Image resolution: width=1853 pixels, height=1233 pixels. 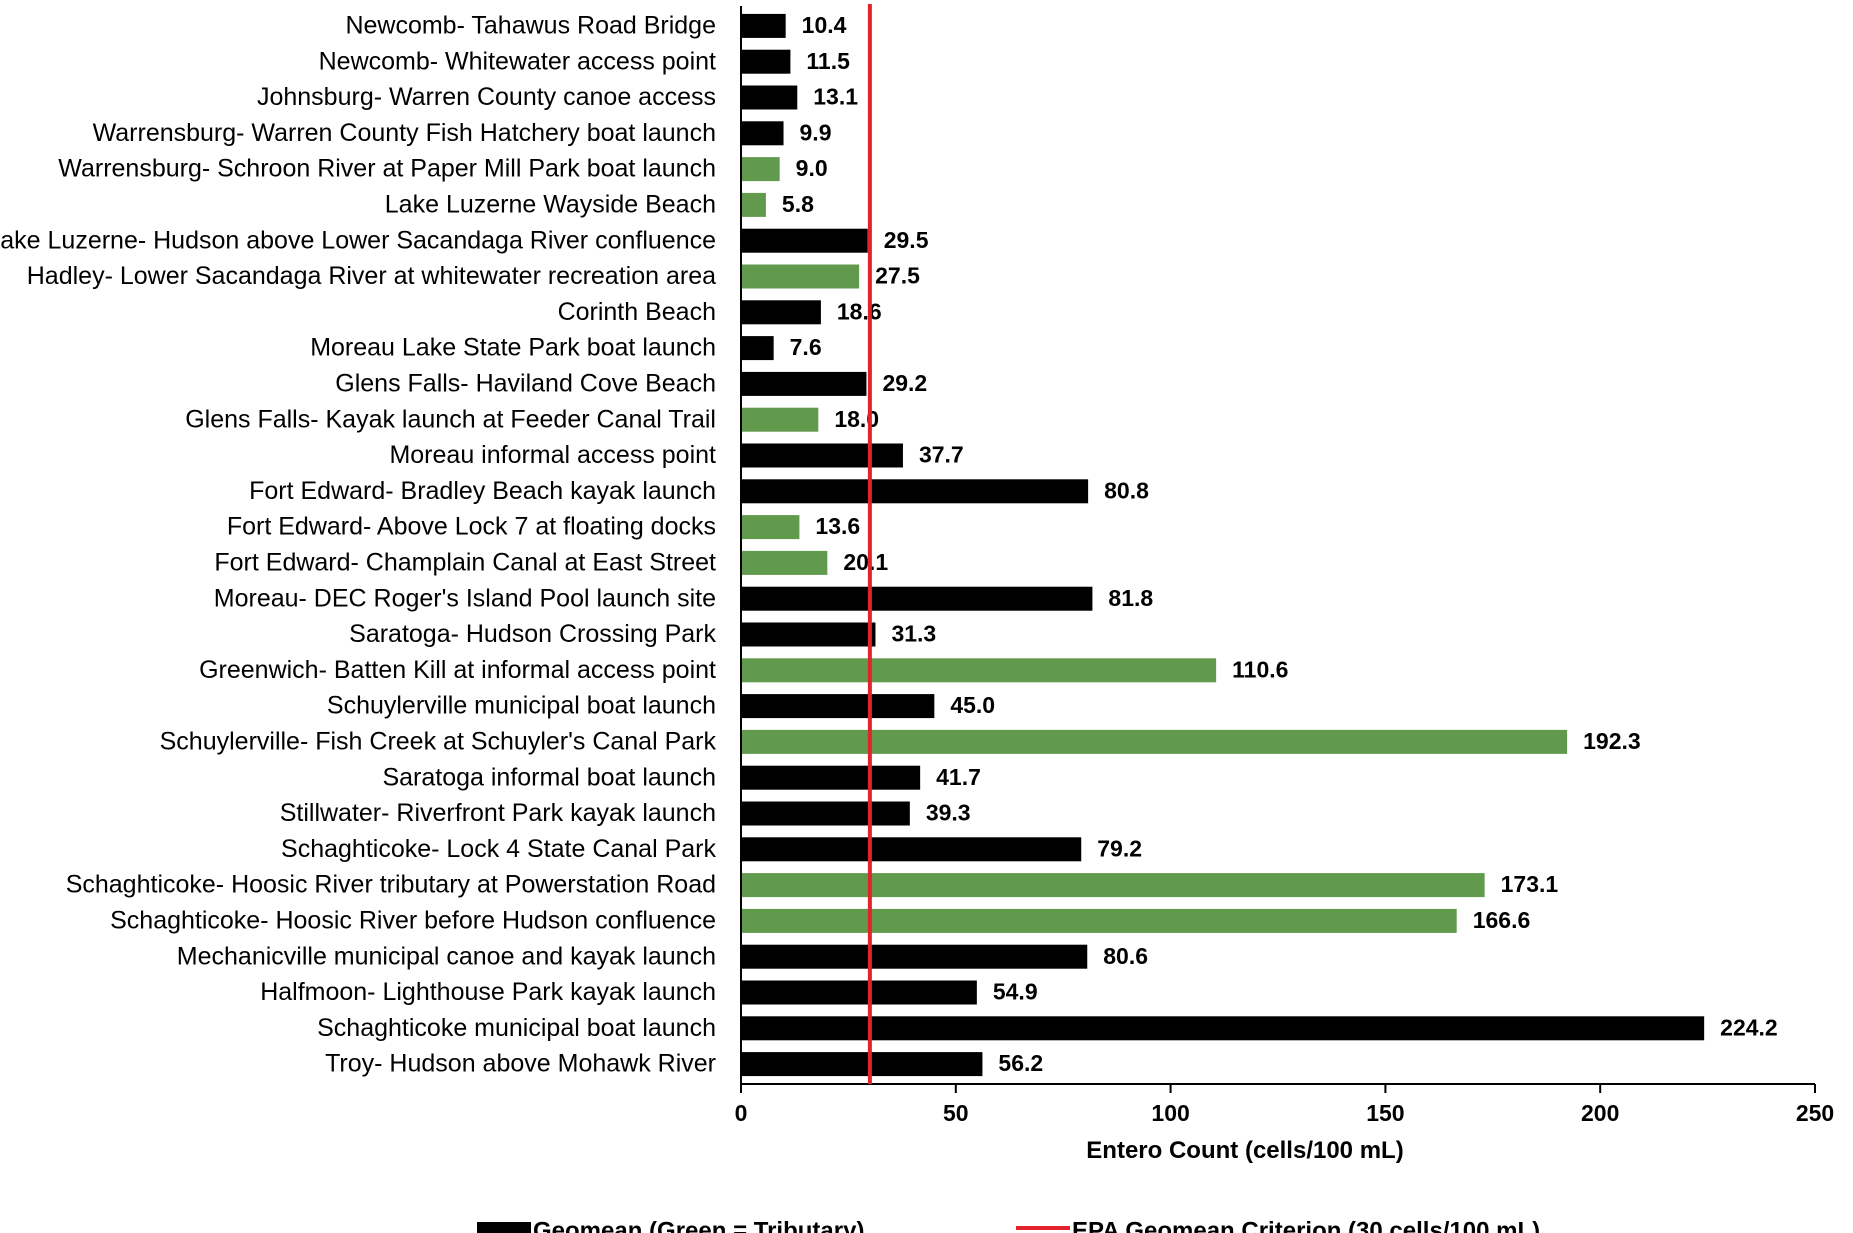 I want to click on bar-value-label: 10.4, so click(x=824, y=25).